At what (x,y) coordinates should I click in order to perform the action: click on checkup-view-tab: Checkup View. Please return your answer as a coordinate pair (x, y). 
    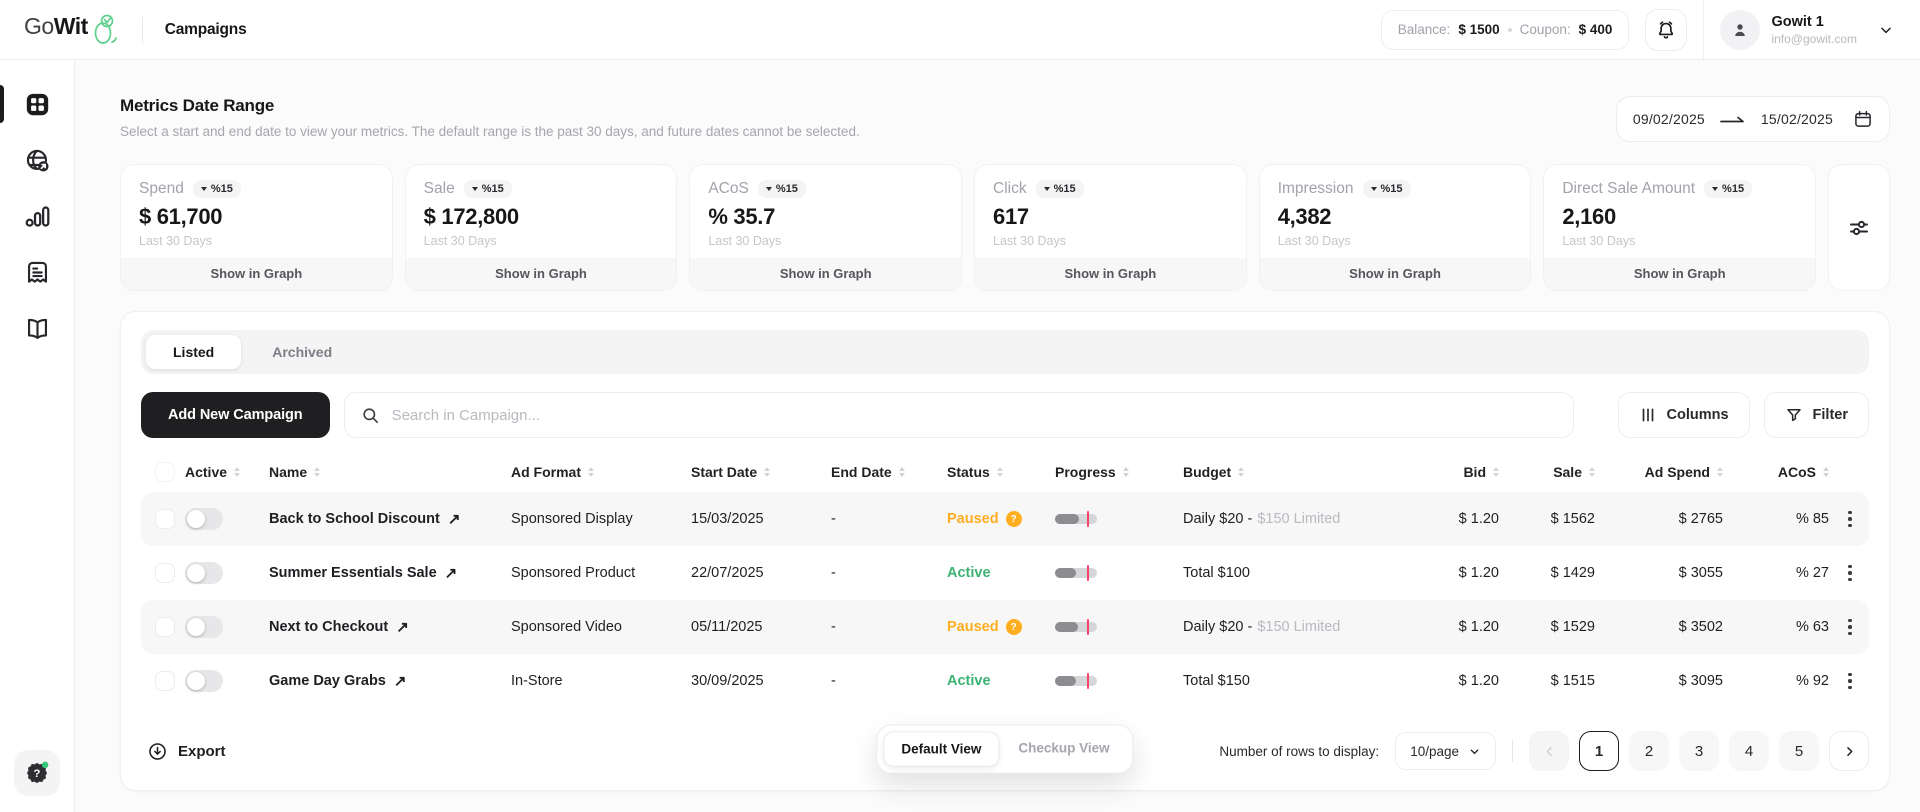
    Looking at the image, I should click on (1064, 748).